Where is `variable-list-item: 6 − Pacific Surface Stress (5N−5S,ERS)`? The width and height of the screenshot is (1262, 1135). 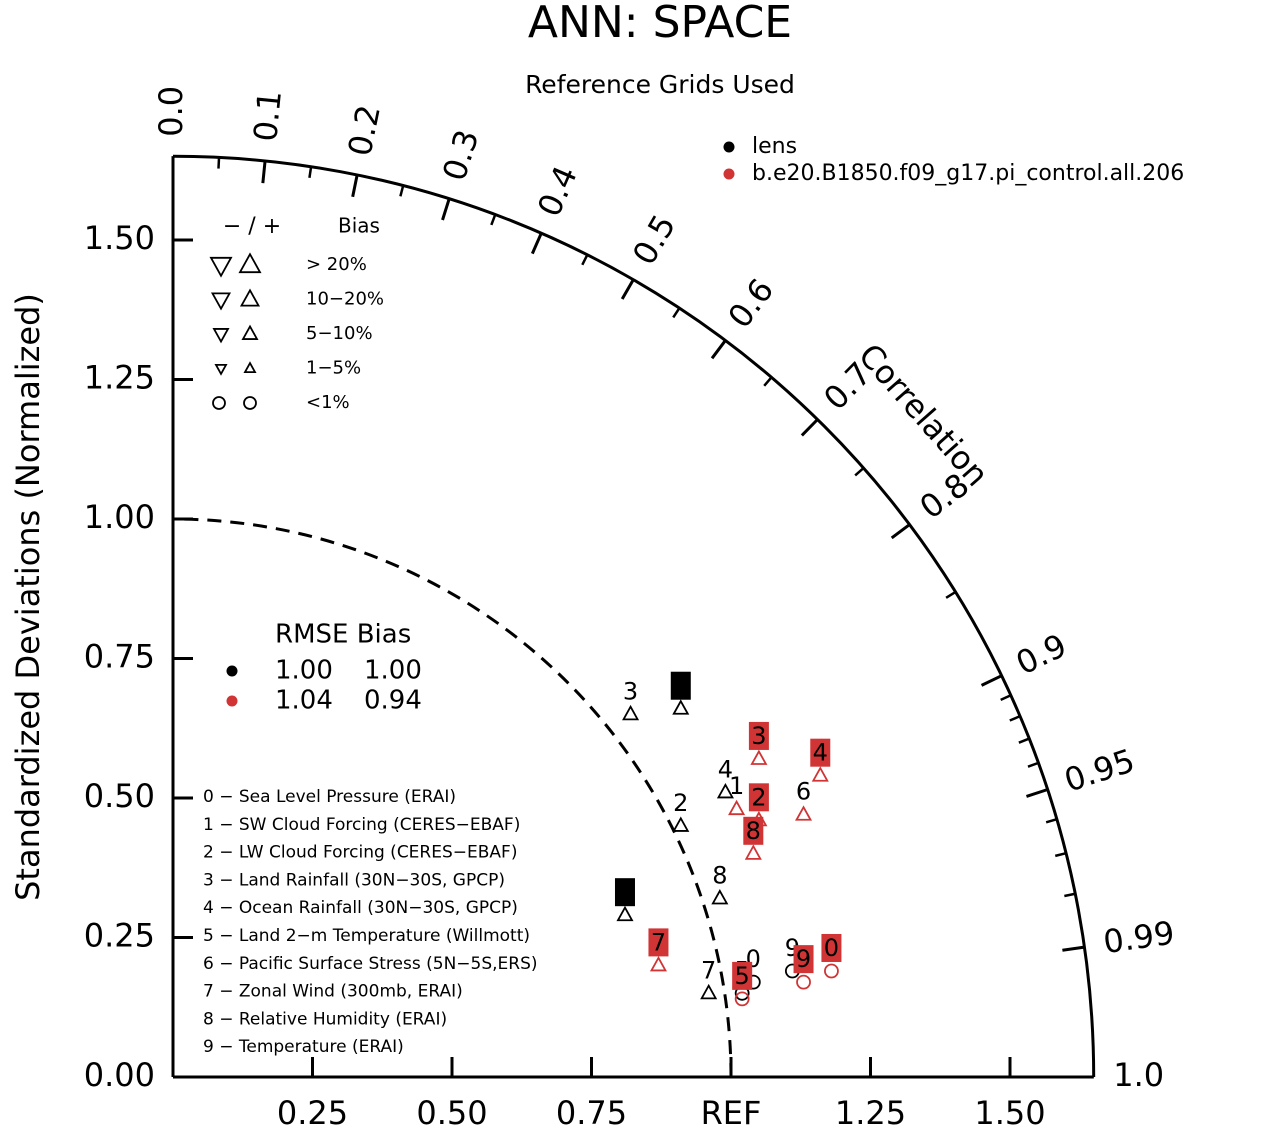 variable-list-item: 6 − Pacific Surface Stress (5N−5S,ERS) is located at coordinates (370, 964).